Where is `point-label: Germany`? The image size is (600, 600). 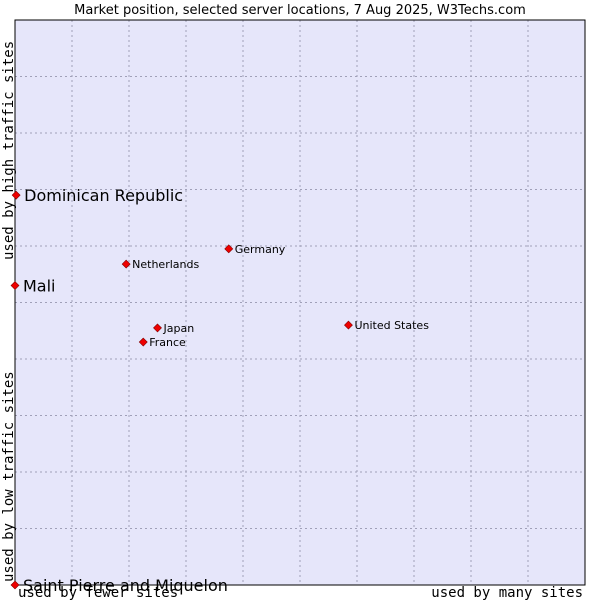 point-label: Germany is located at coordinates (260, 249).